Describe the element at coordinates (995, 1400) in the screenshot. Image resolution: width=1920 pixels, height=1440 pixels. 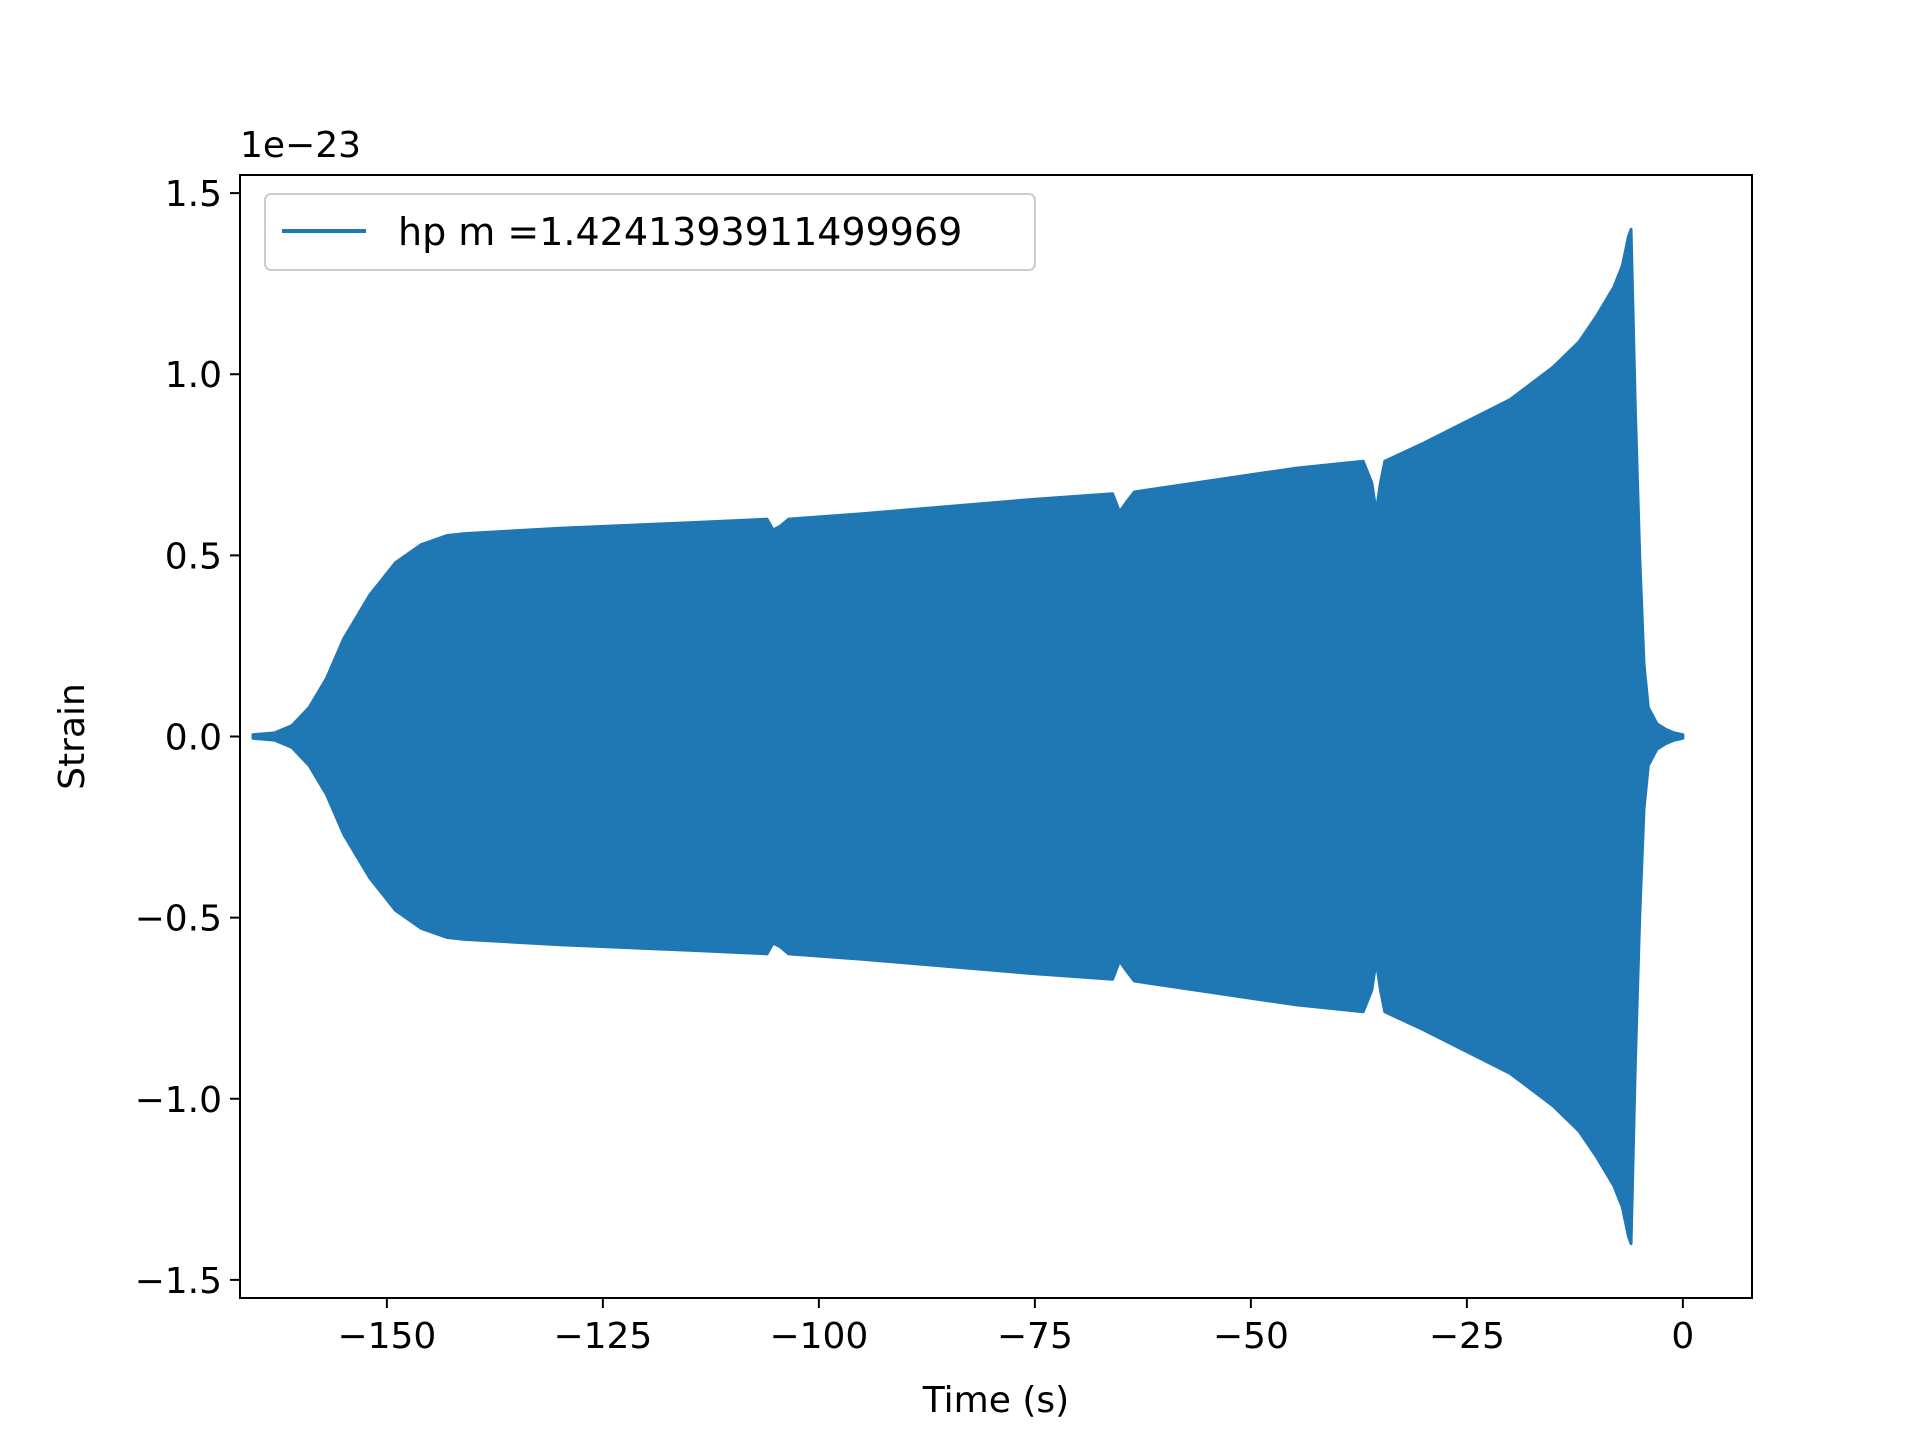
I see `x-axis-title: Time (s)` at that location.